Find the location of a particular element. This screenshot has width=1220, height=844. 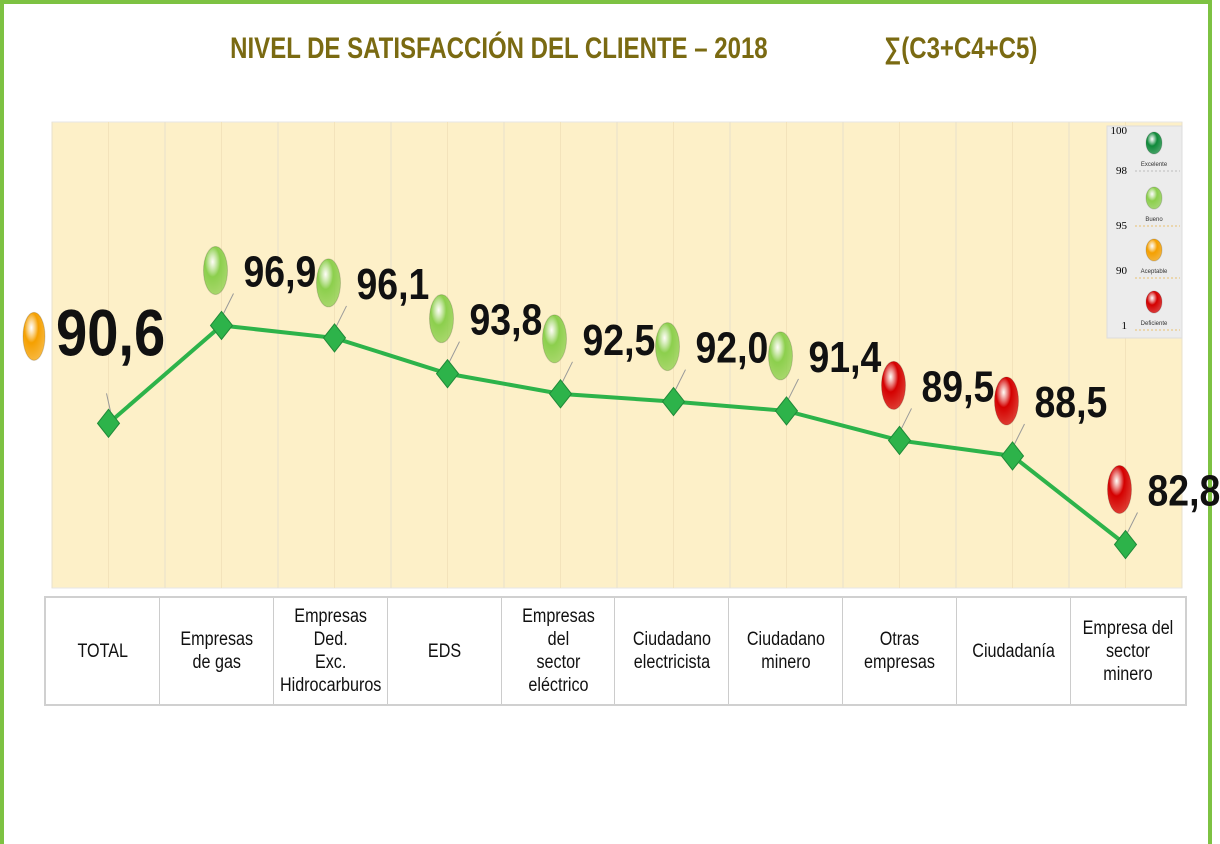

legend-label: Bueno is located at coordinates (1154, 220).